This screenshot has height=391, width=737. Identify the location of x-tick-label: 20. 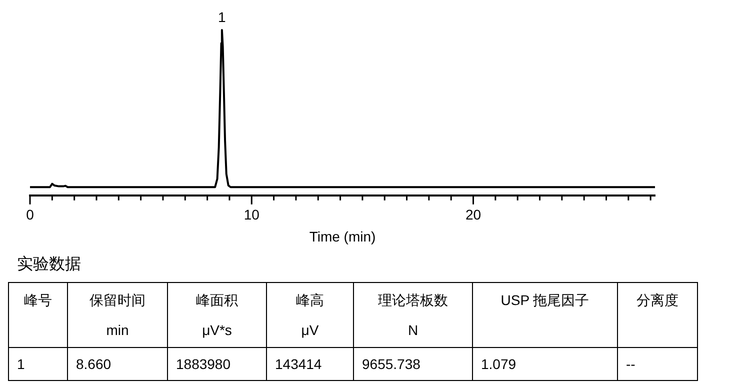
(473, 214).